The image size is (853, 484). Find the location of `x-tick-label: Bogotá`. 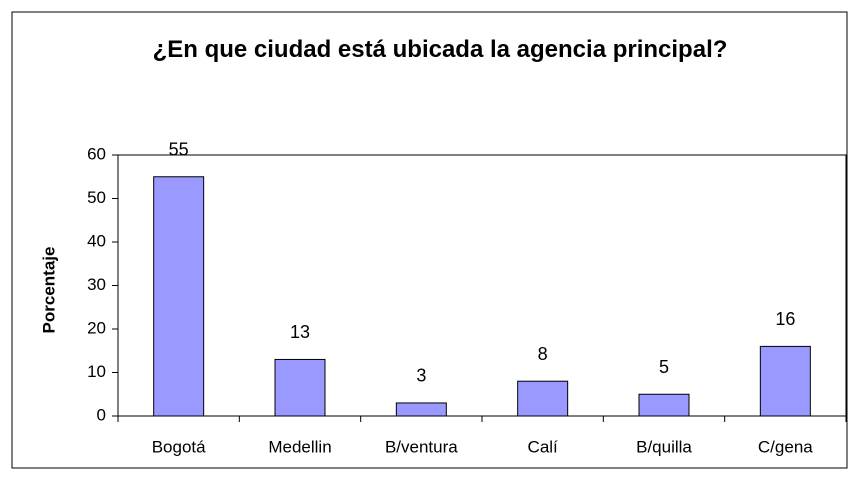

x-tick-label: Bogotá is located at coordinates (179, 446).